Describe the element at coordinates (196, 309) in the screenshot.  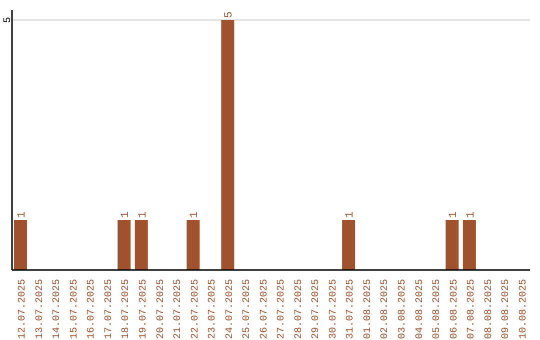
I see `x-tick-label: 22.07.2025` at that location.